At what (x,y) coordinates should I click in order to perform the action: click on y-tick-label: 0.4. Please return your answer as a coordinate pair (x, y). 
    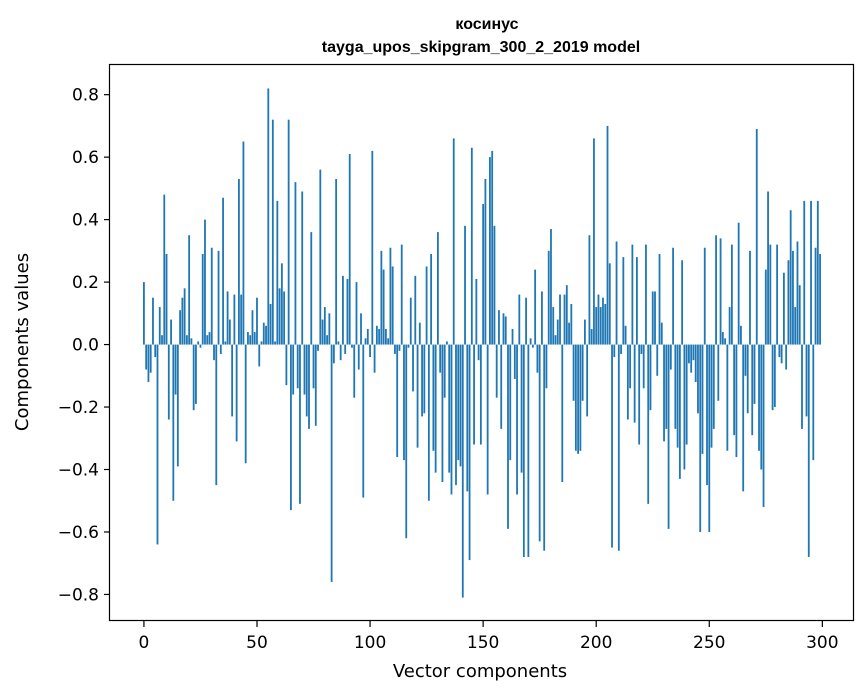
    Looking at the image, I should click on (85, 221).